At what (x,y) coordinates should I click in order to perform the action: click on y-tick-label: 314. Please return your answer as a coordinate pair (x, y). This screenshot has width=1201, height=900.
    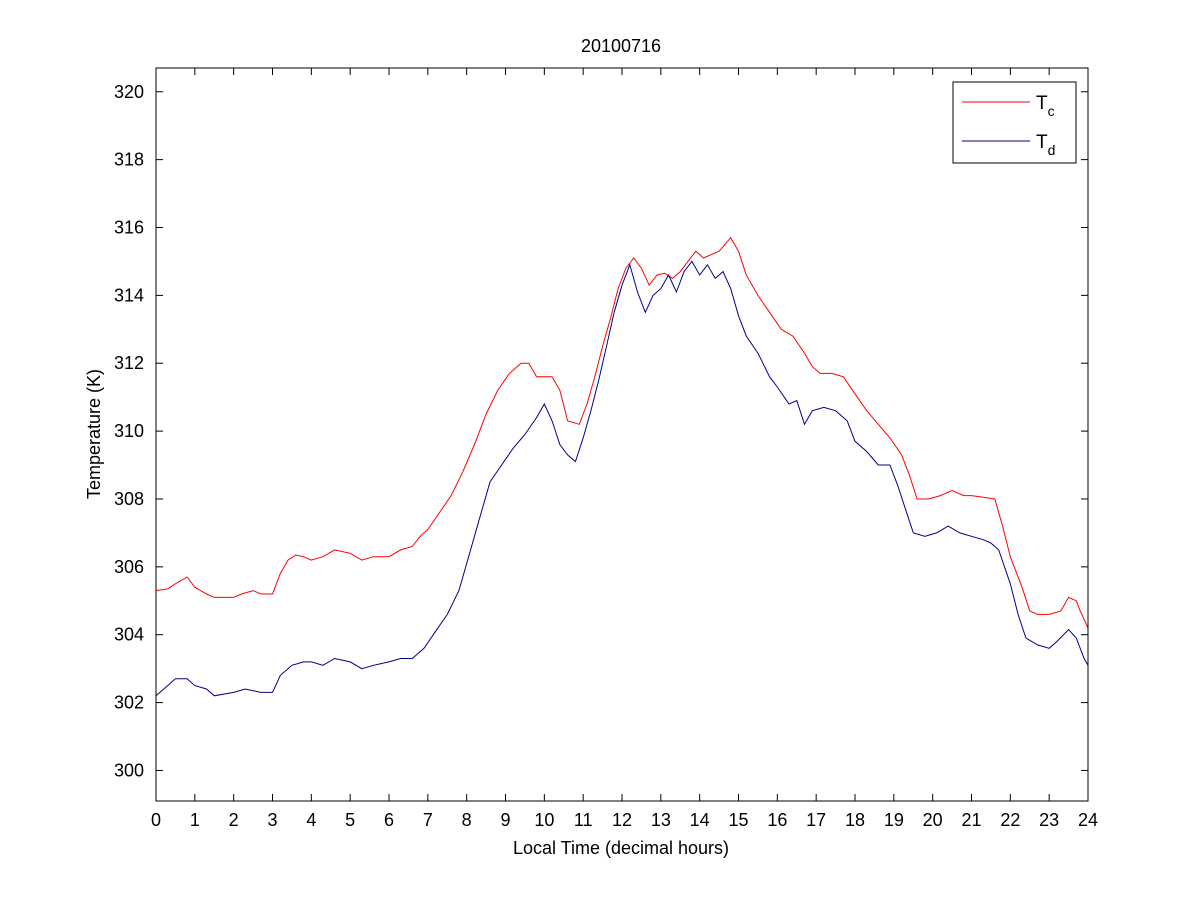
    Looking at the image, I should click on (129, 295).